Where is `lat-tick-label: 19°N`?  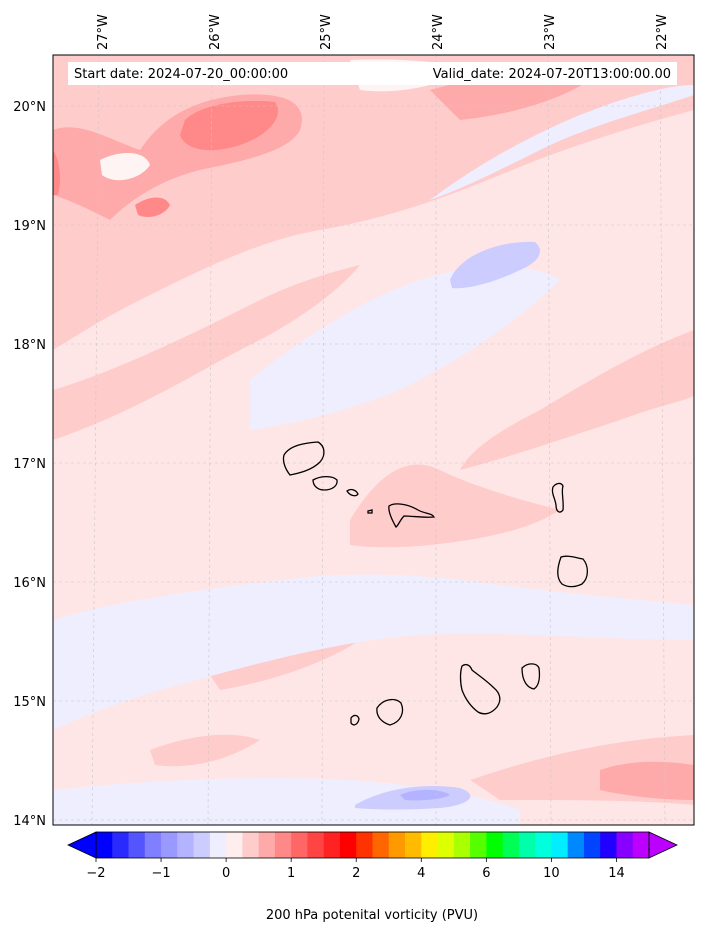
lat-tick-label: 19°N is located at coordinates (29, 226).